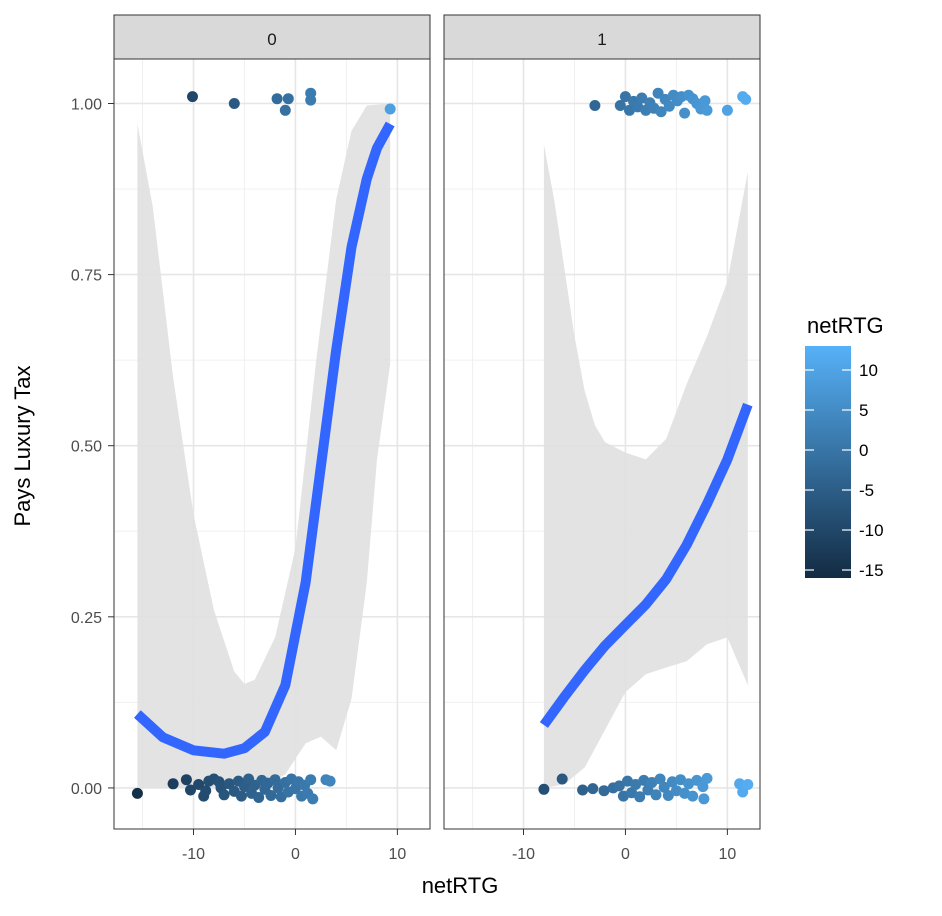  I want to click on x-axes: -10 0 10 -10 0 10, so click(459, 846).